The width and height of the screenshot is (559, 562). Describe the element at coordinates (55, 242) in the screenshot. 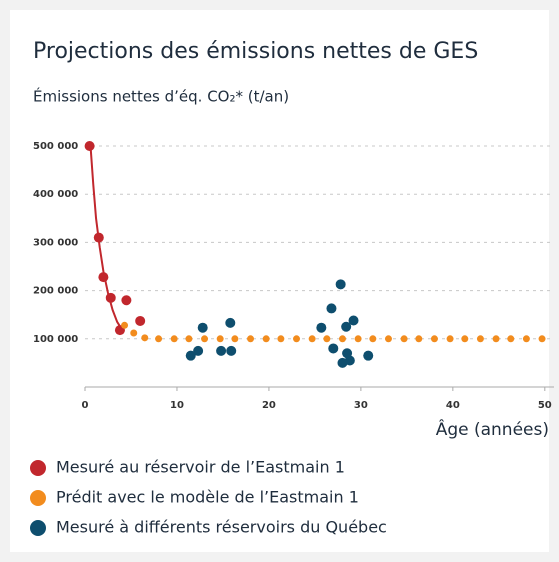

I see `y-tick-label: 300 000` at that location.